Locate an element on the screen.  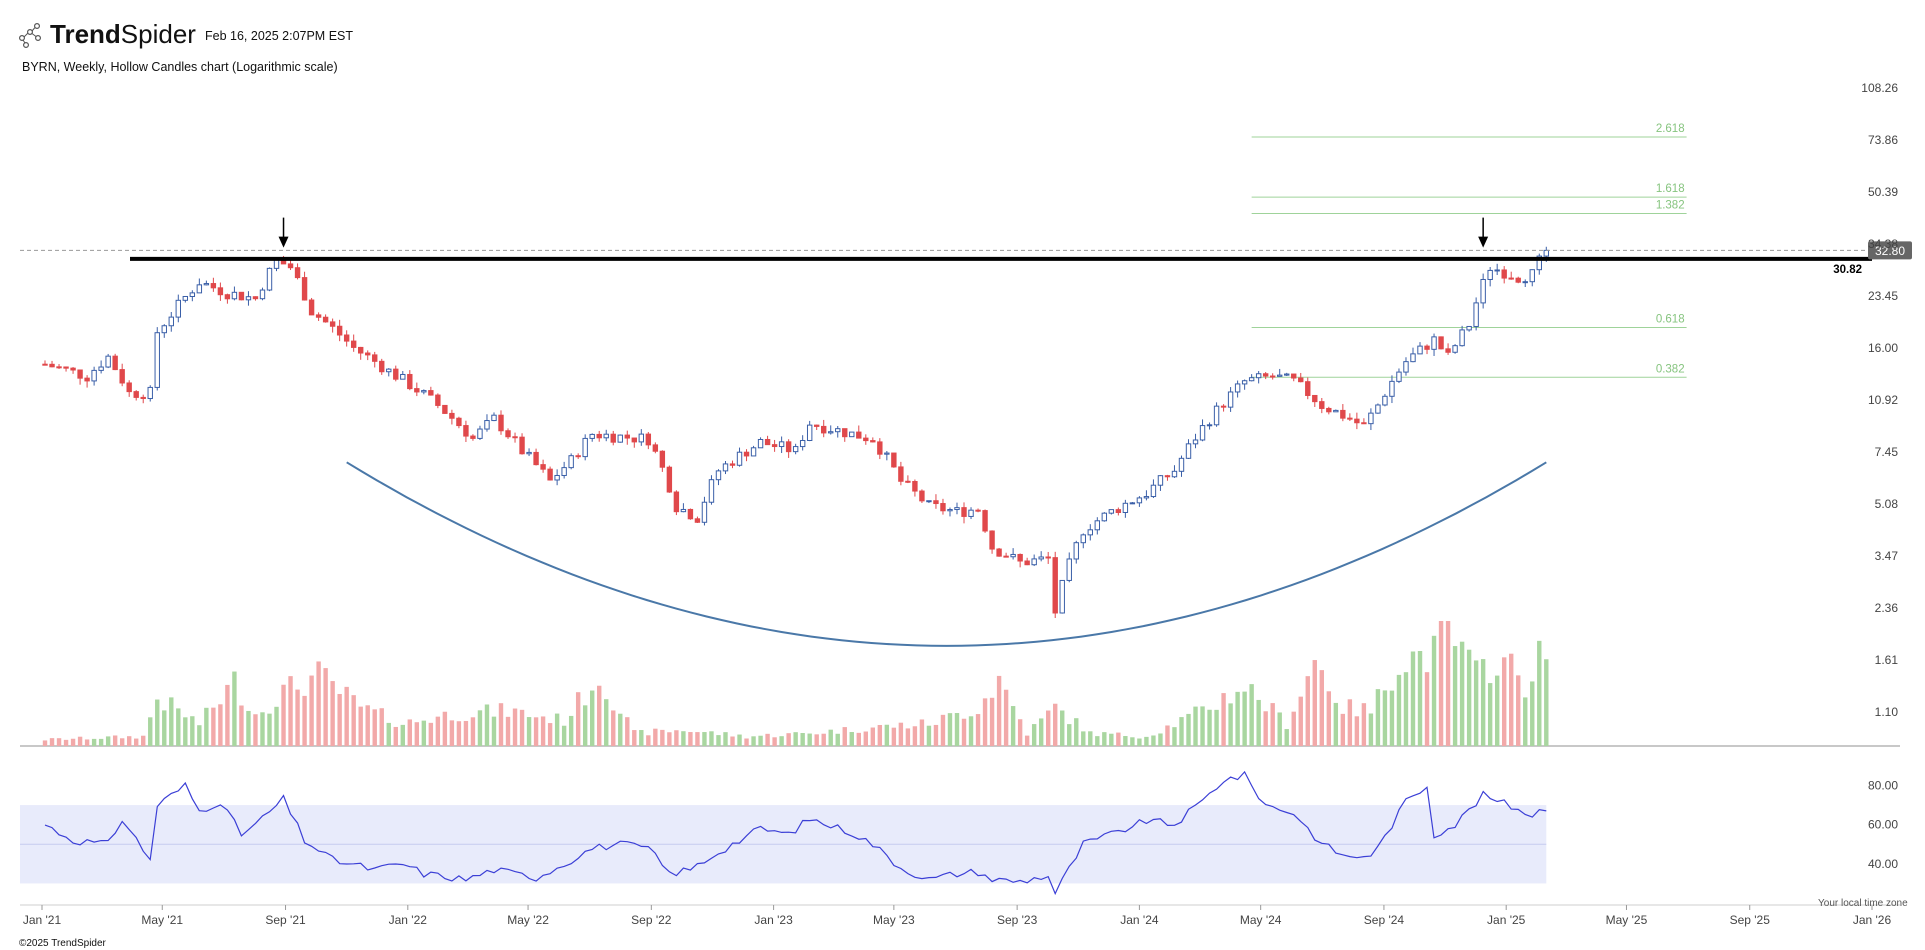
time-tick-label: Jan '25 is located at coordinates (1506, 920).